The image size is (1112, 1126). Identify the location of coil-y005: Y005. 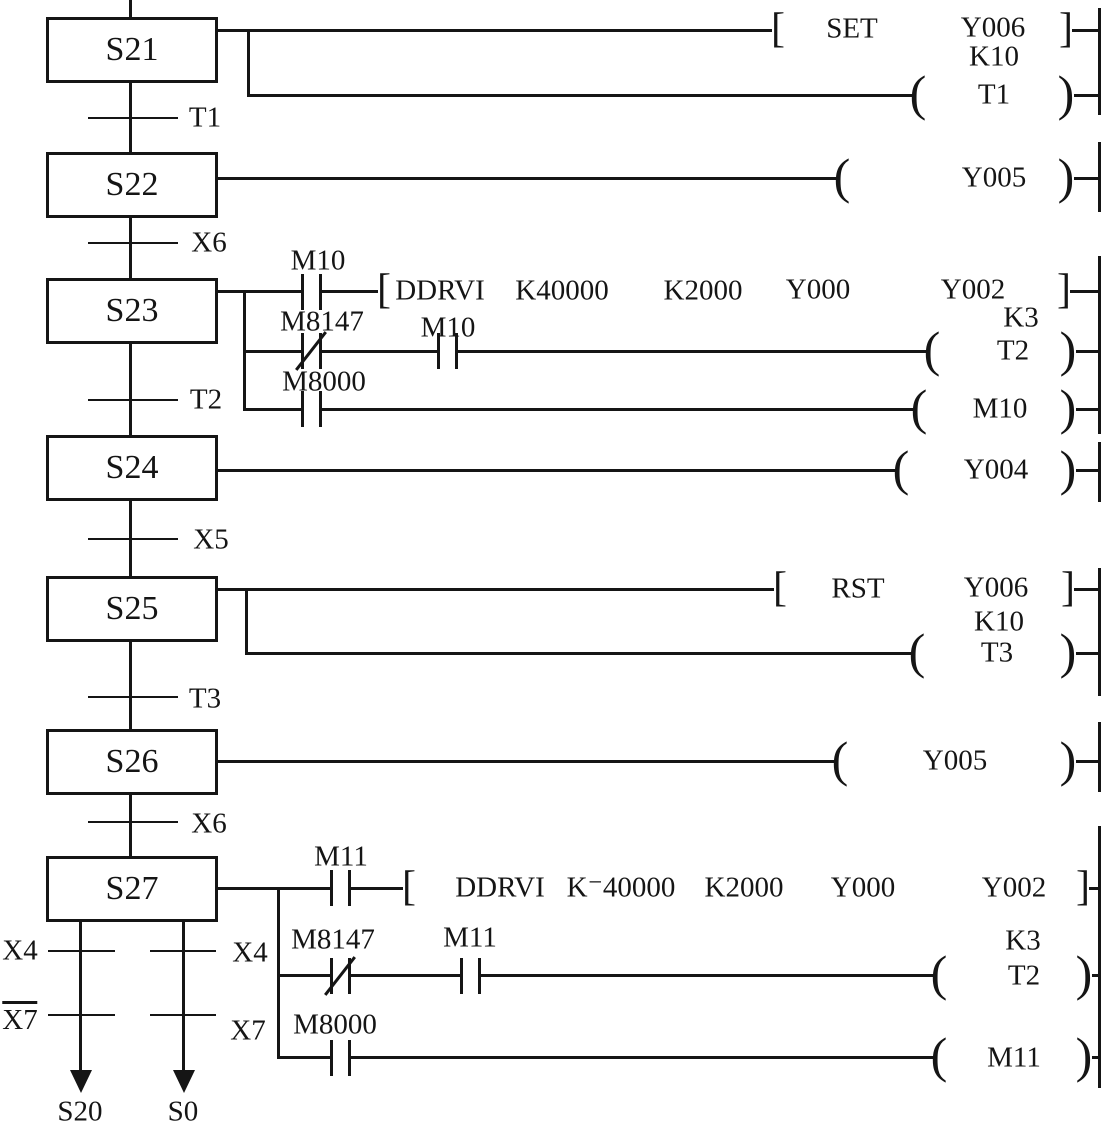
(994, 177).